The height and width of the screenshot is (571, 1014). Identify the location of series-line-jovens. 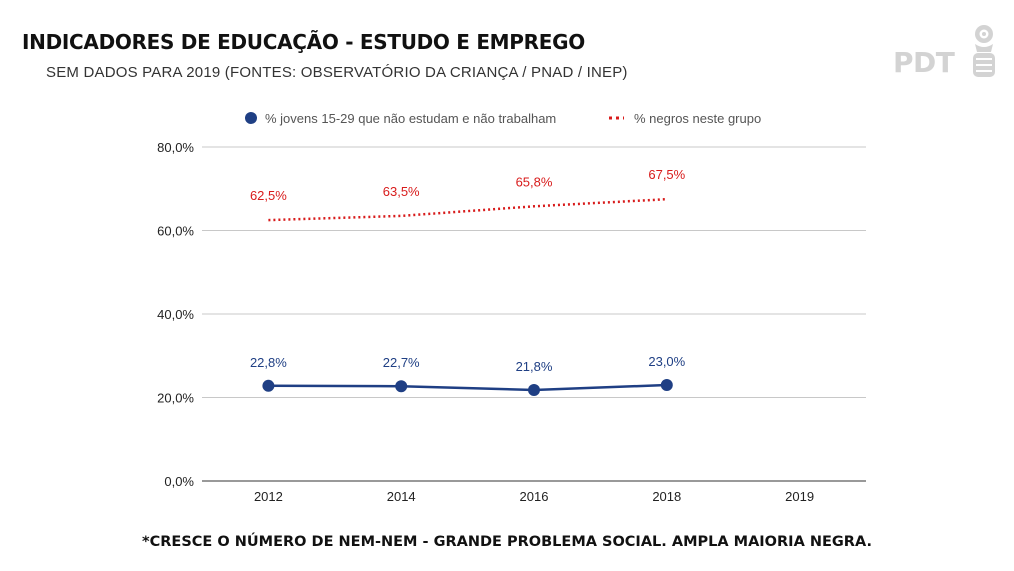
(467, 387).